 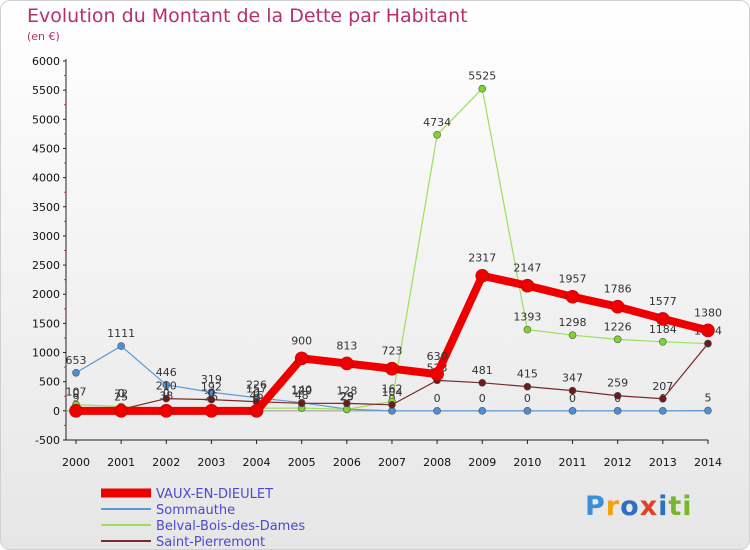 What do you see at coordinates (211, 462) in the screenshot?
I see `x-tick-label: 2003` at bounding box center [211, 462].